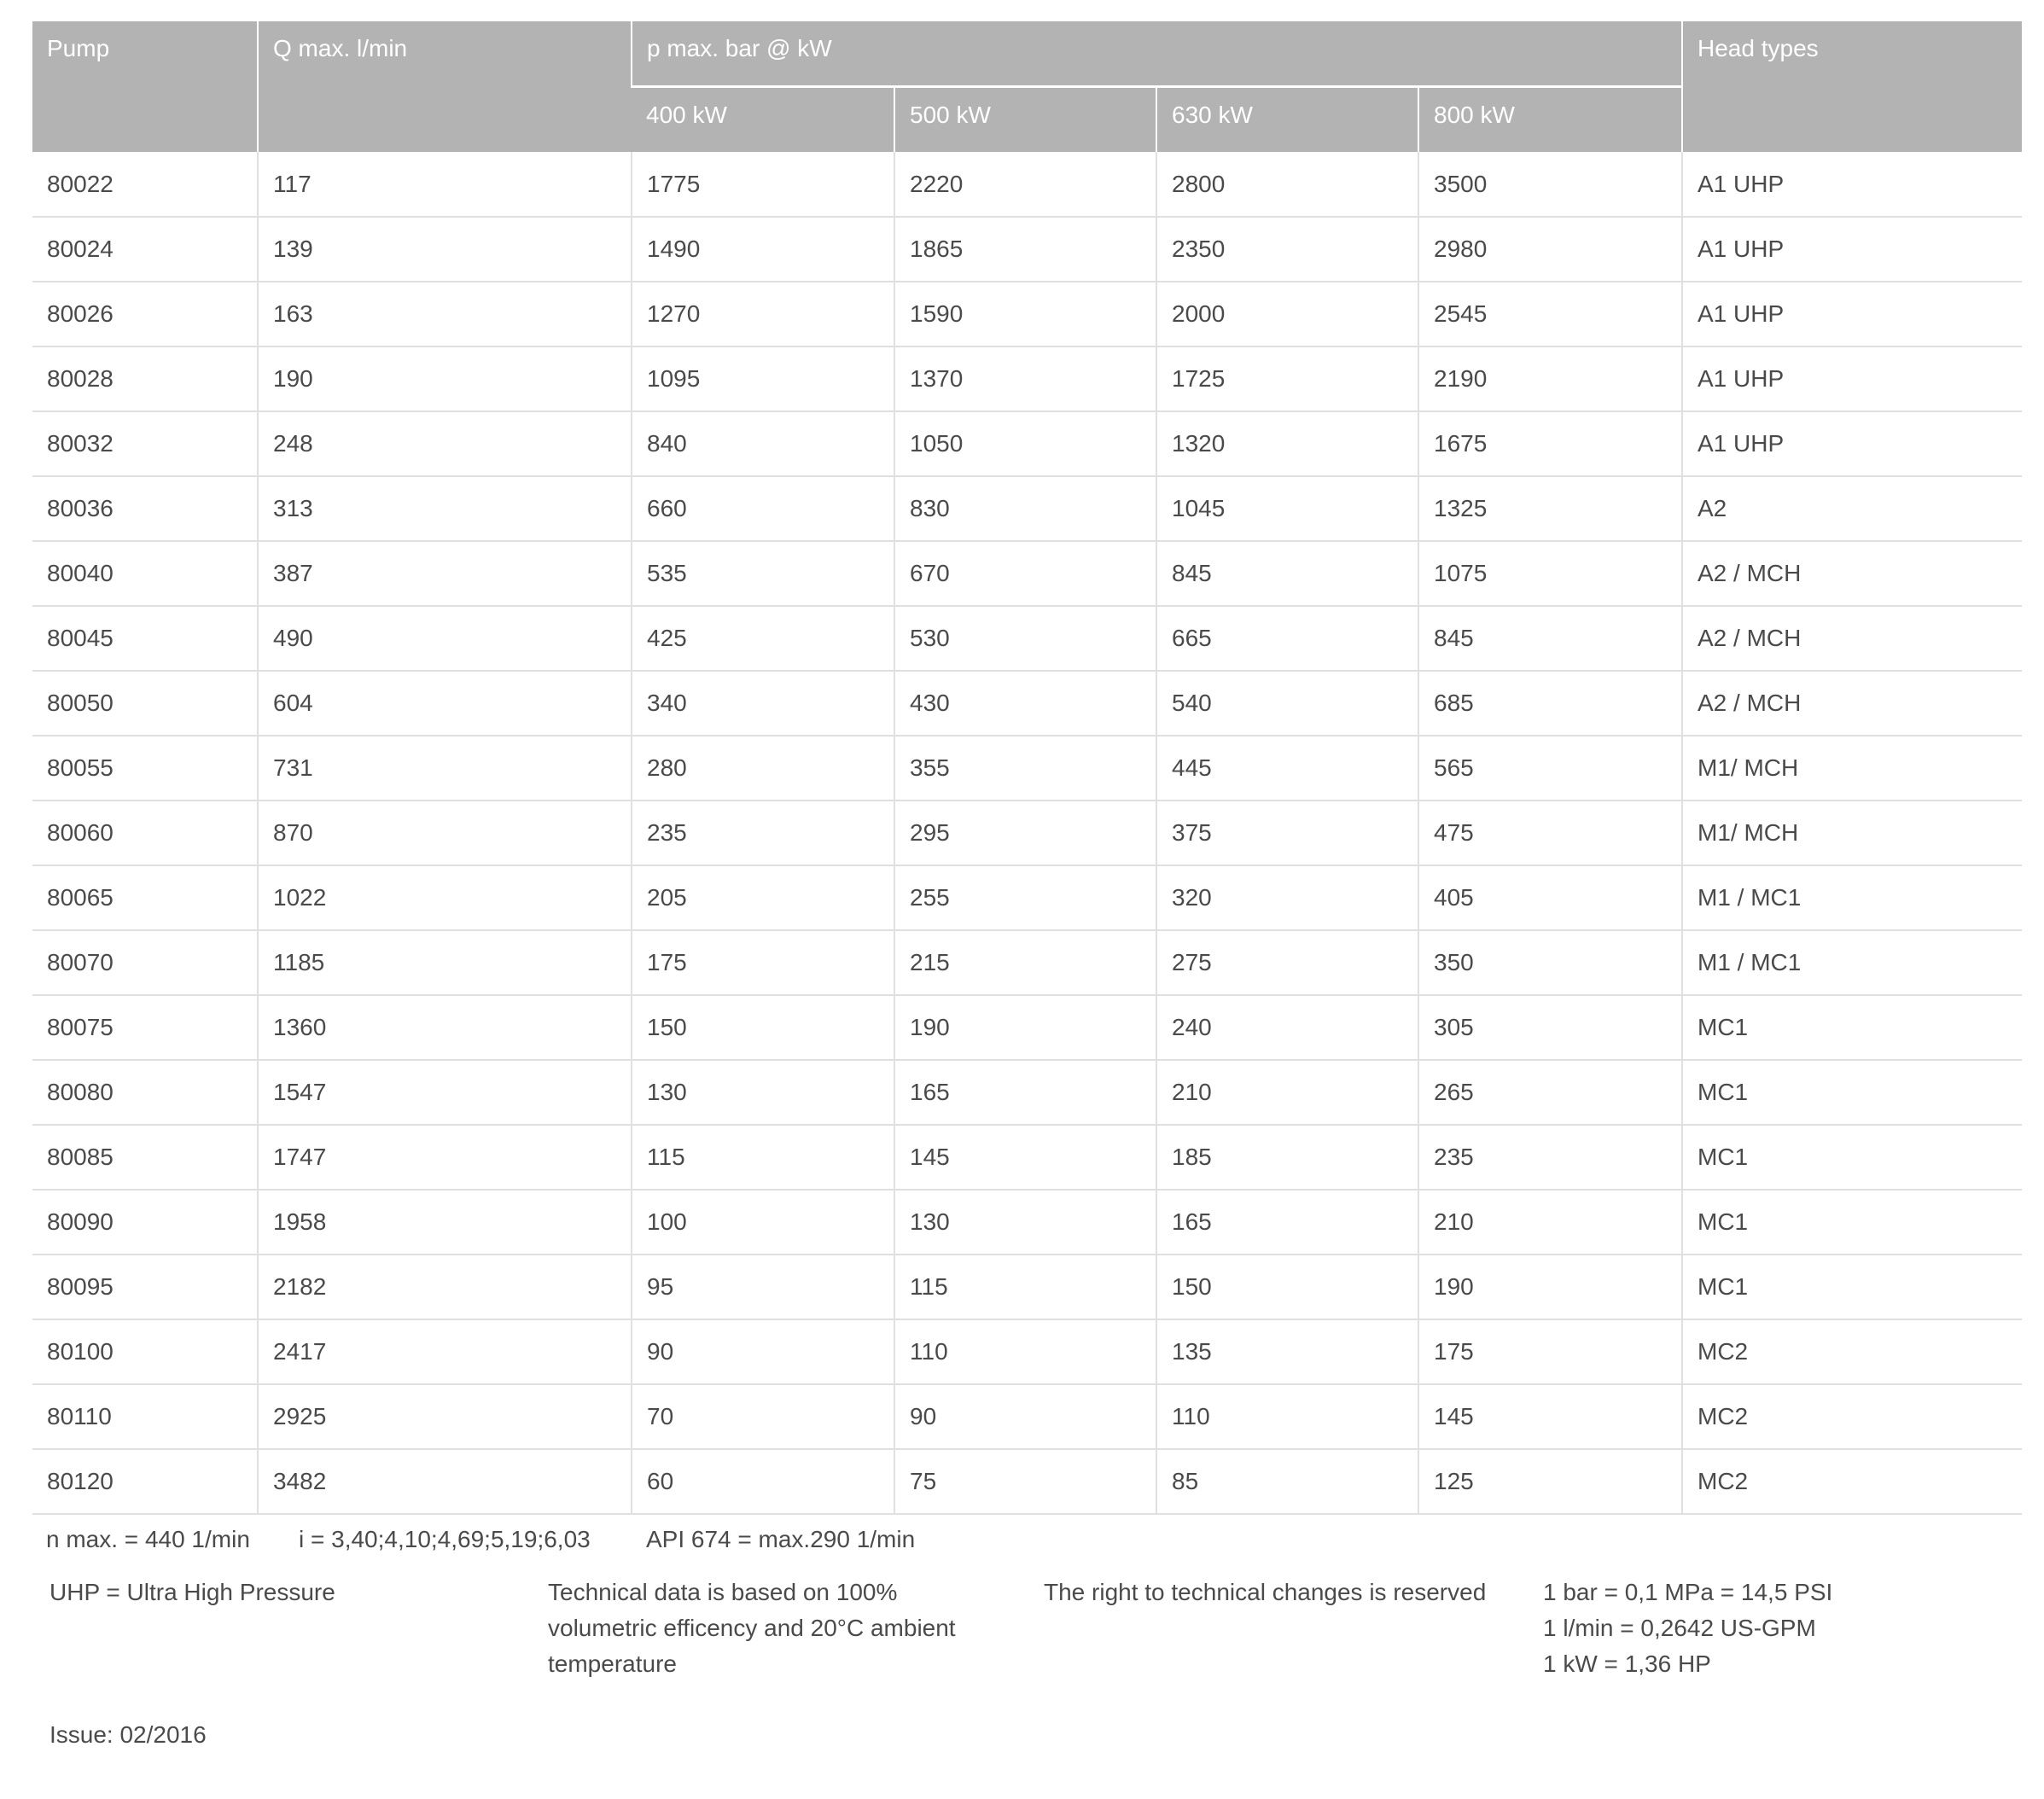  What do you see at coordinates (1679, 1628) in the screenshot?
I see `conversion-line: 1 l/min = 0,2642 US-GPM` at bounding box center [1679, 1628].